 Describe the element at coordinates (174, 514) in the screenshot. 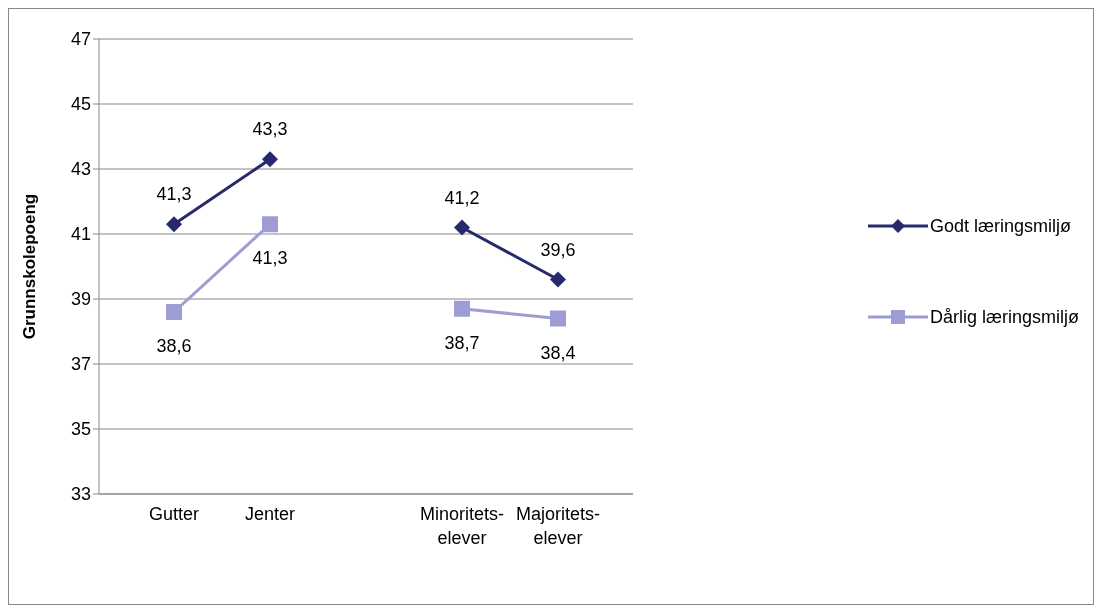

I see `x-tick-label: Gutter` at that location.